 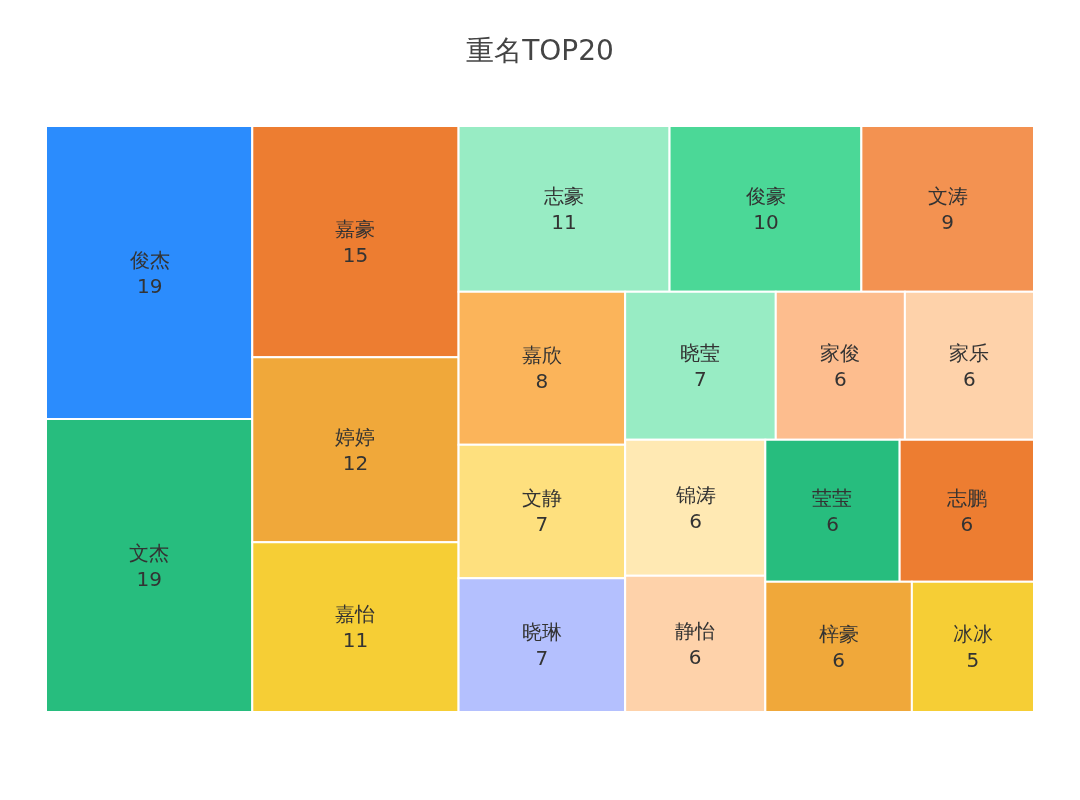 I want to click on data-label: 5, so click(x=973, y=659).